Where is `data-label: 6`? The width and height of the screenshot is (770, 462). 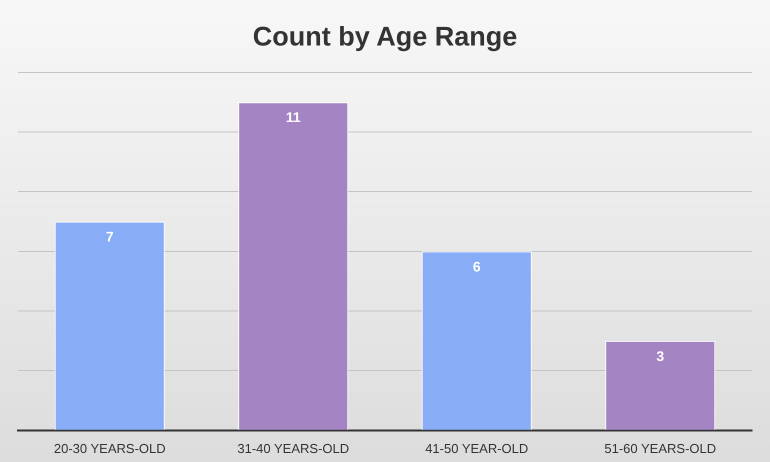
data-label: 6 is located at coordinates (476, 266).